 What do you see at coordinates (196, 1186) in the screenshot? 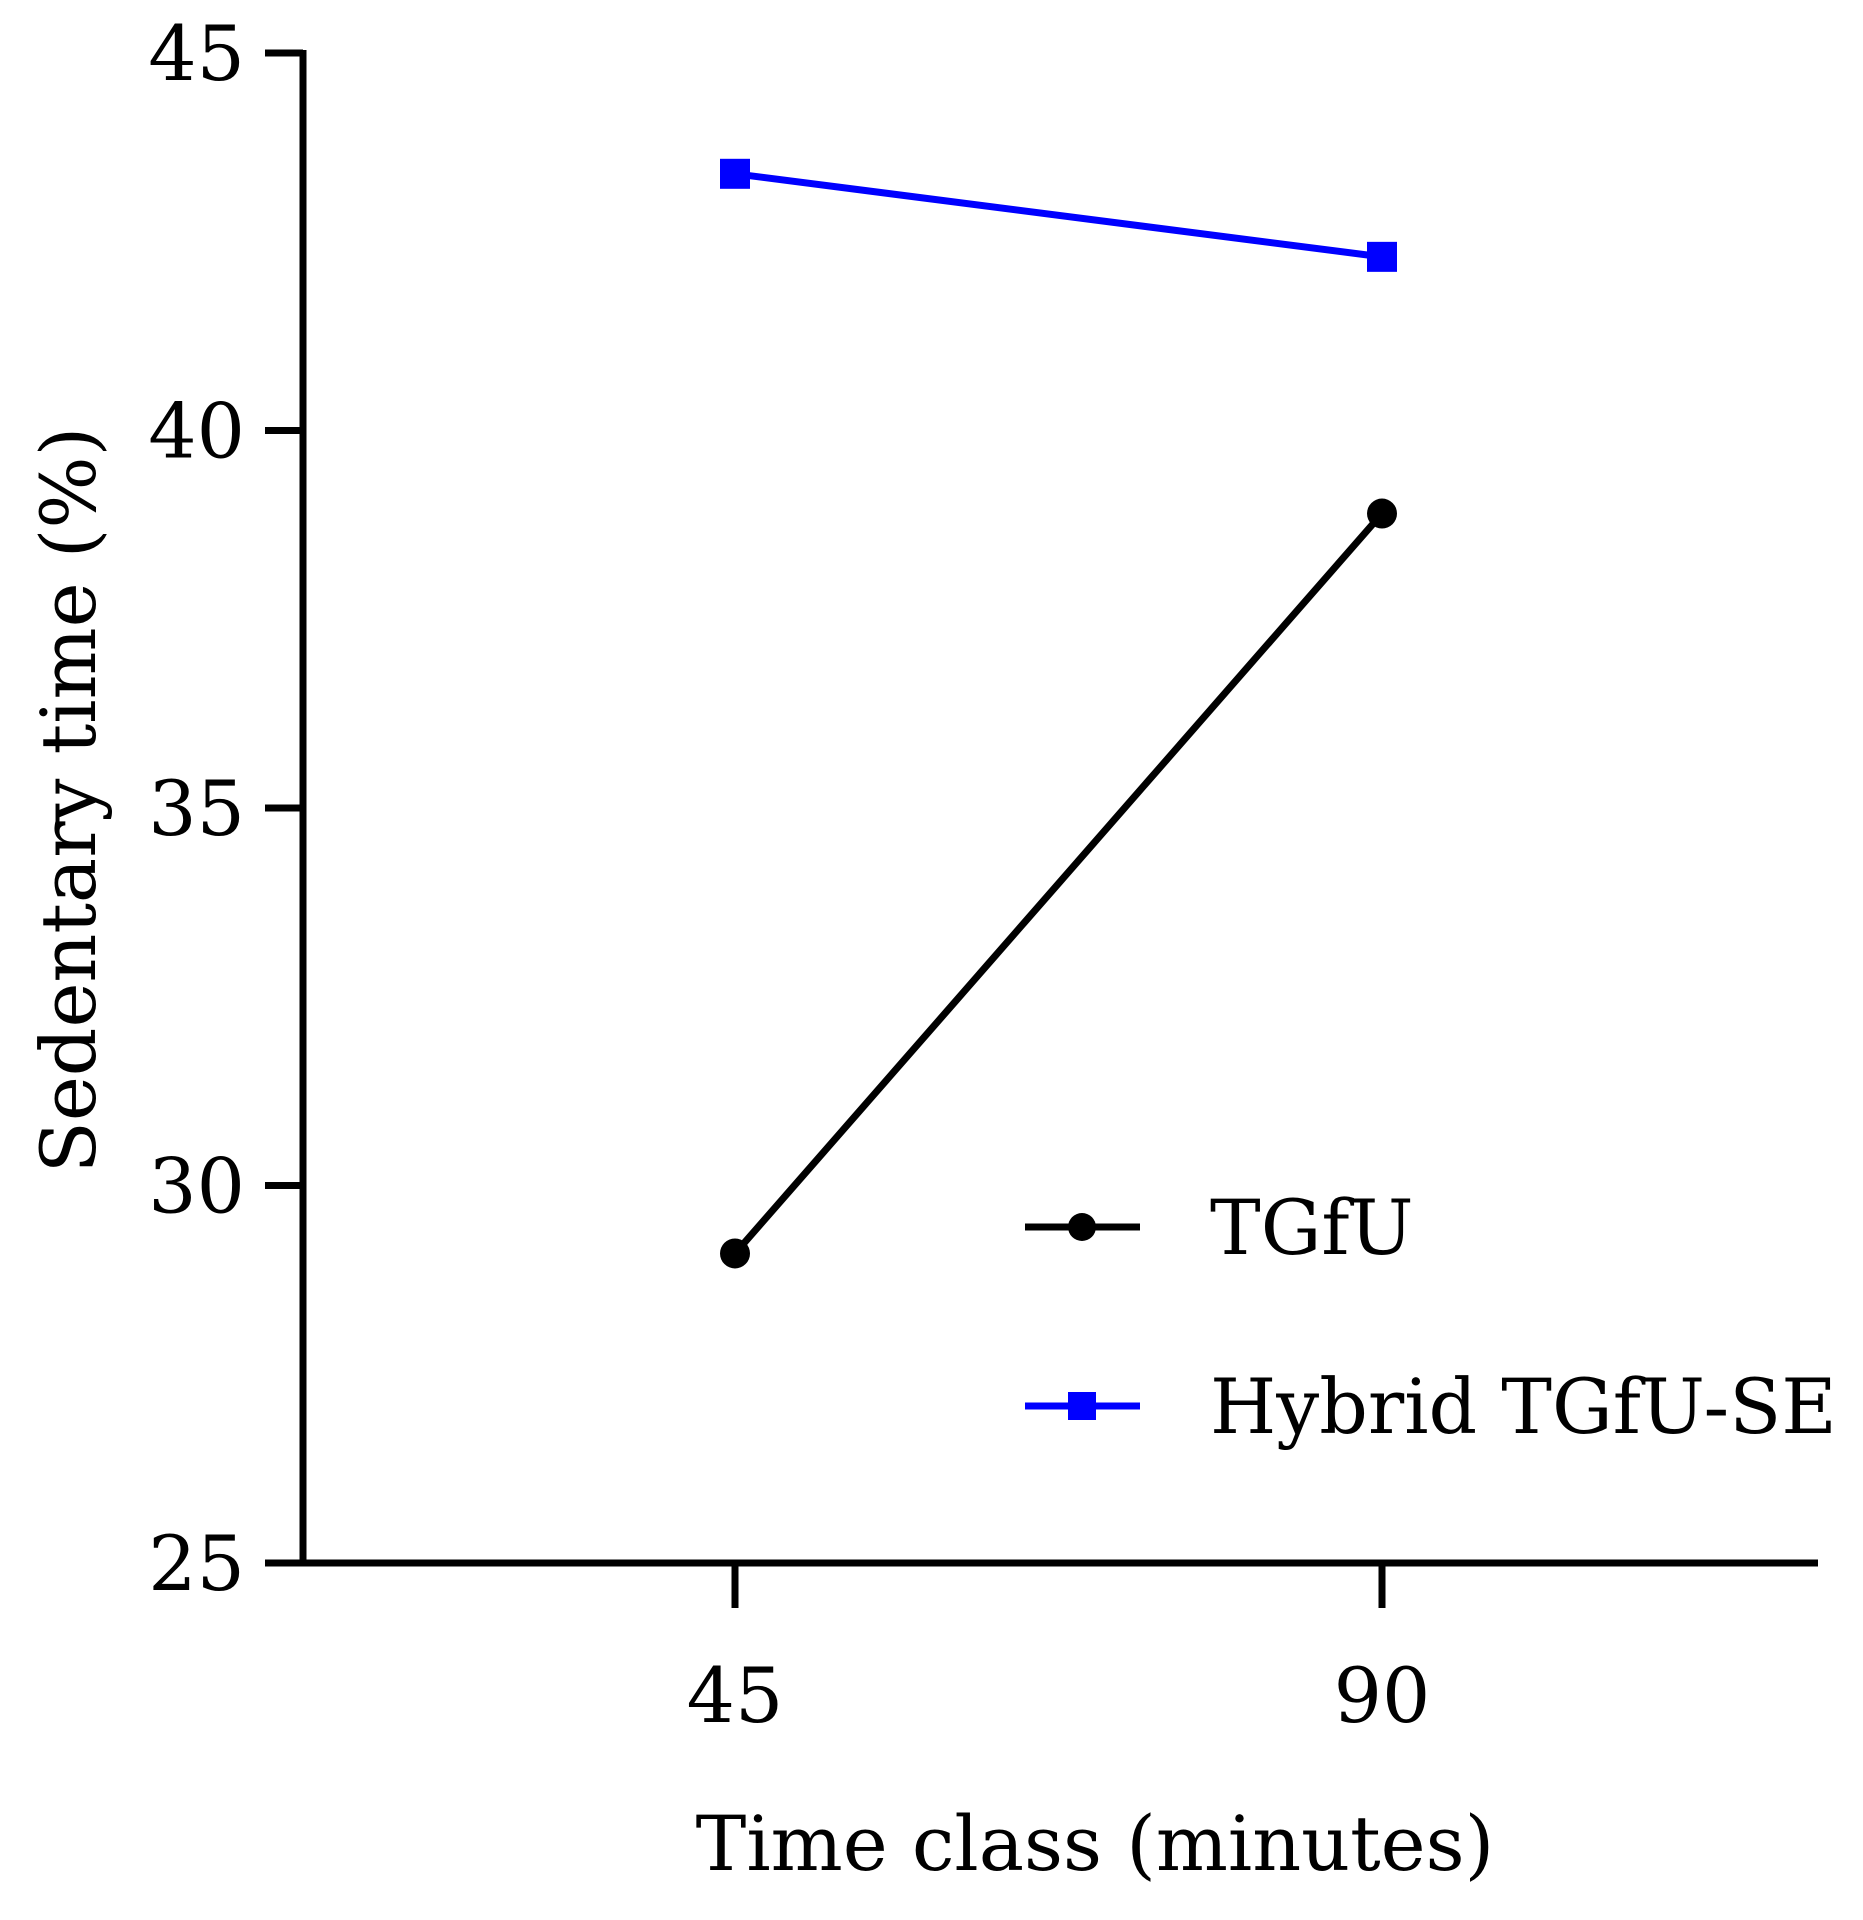
I see `y-tick-label: 30` at bounding box center [196, 1186].